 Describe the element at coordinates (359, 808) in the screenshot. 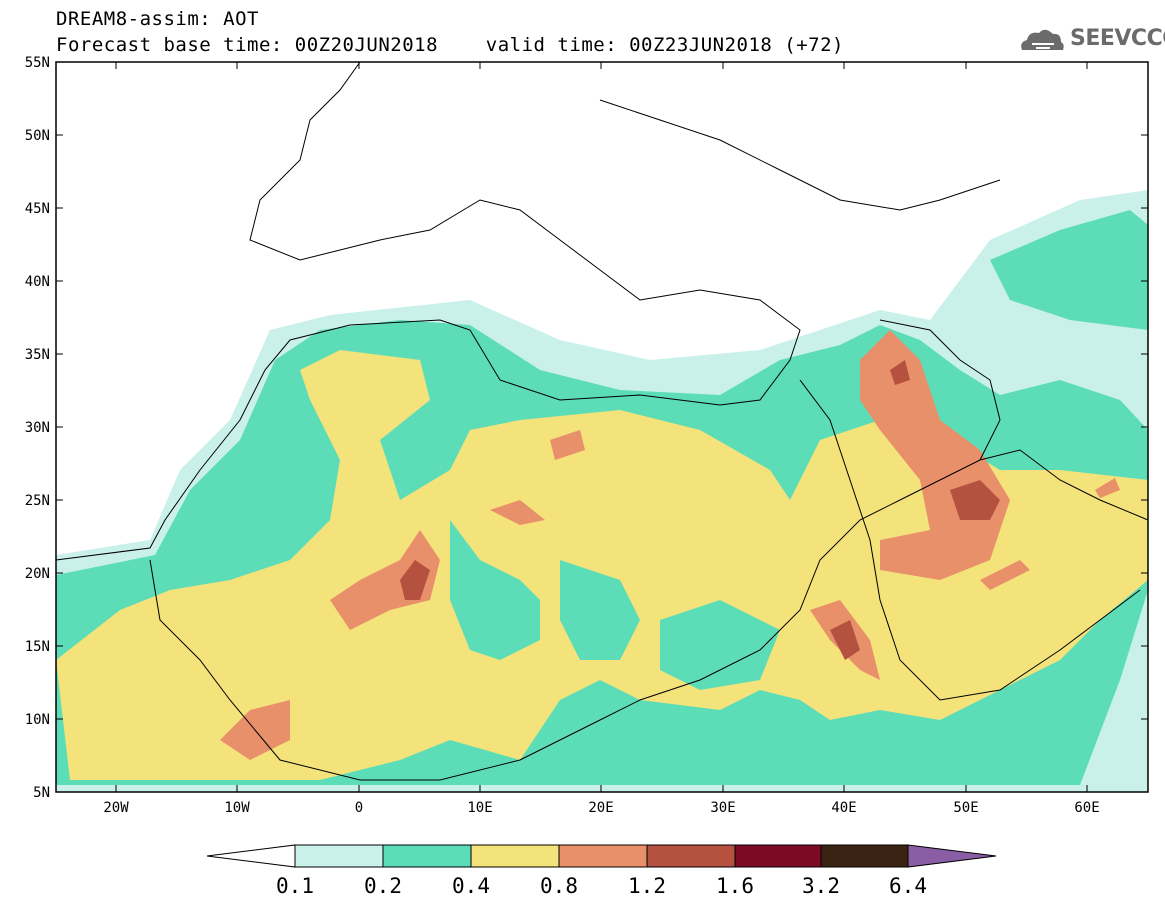

I see `lon-tick-label: 0` at that location.